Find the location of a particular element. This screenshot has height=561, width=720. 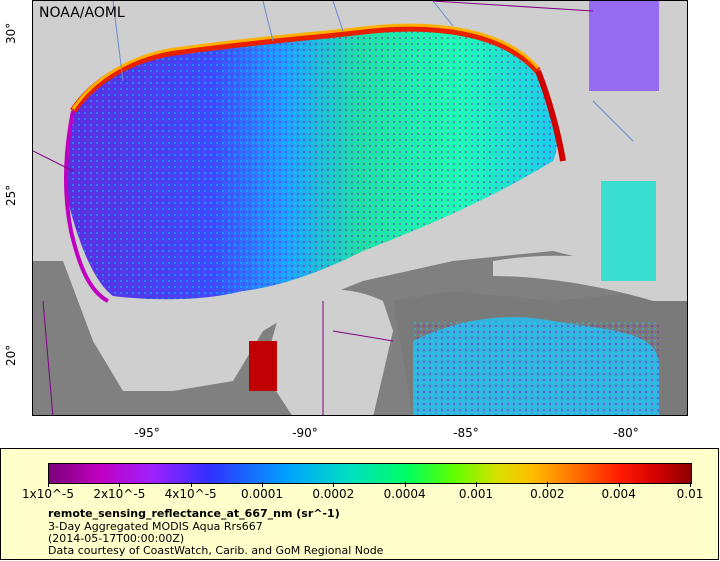

colorbar-tick-label: 4x10^-5 is located at coordinates (190, 494).